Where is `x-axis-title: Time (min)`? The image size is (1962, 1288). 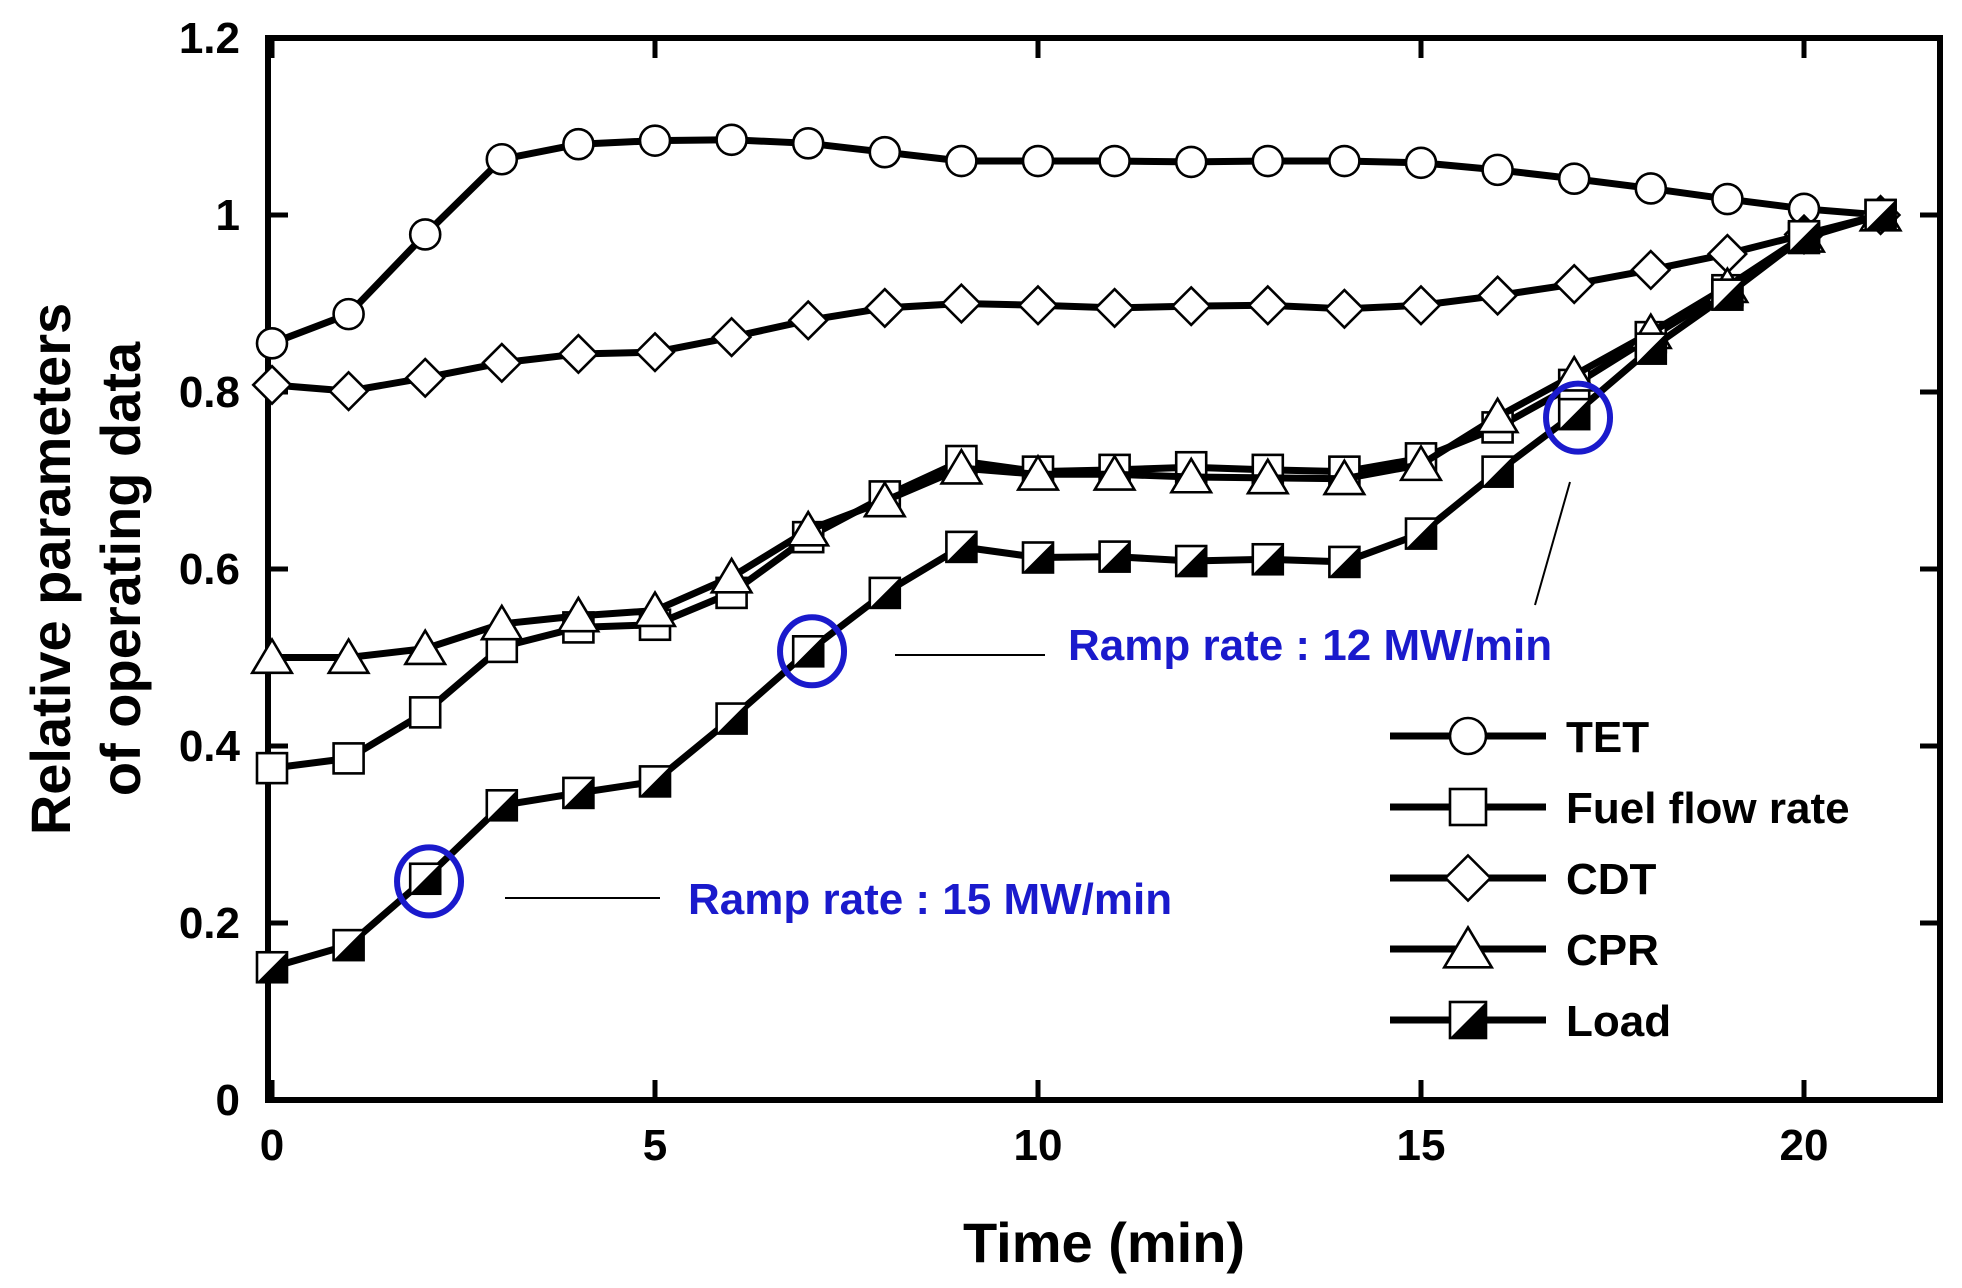
x-axis-title: Time (min) is located at coordinates (1104, 1242).